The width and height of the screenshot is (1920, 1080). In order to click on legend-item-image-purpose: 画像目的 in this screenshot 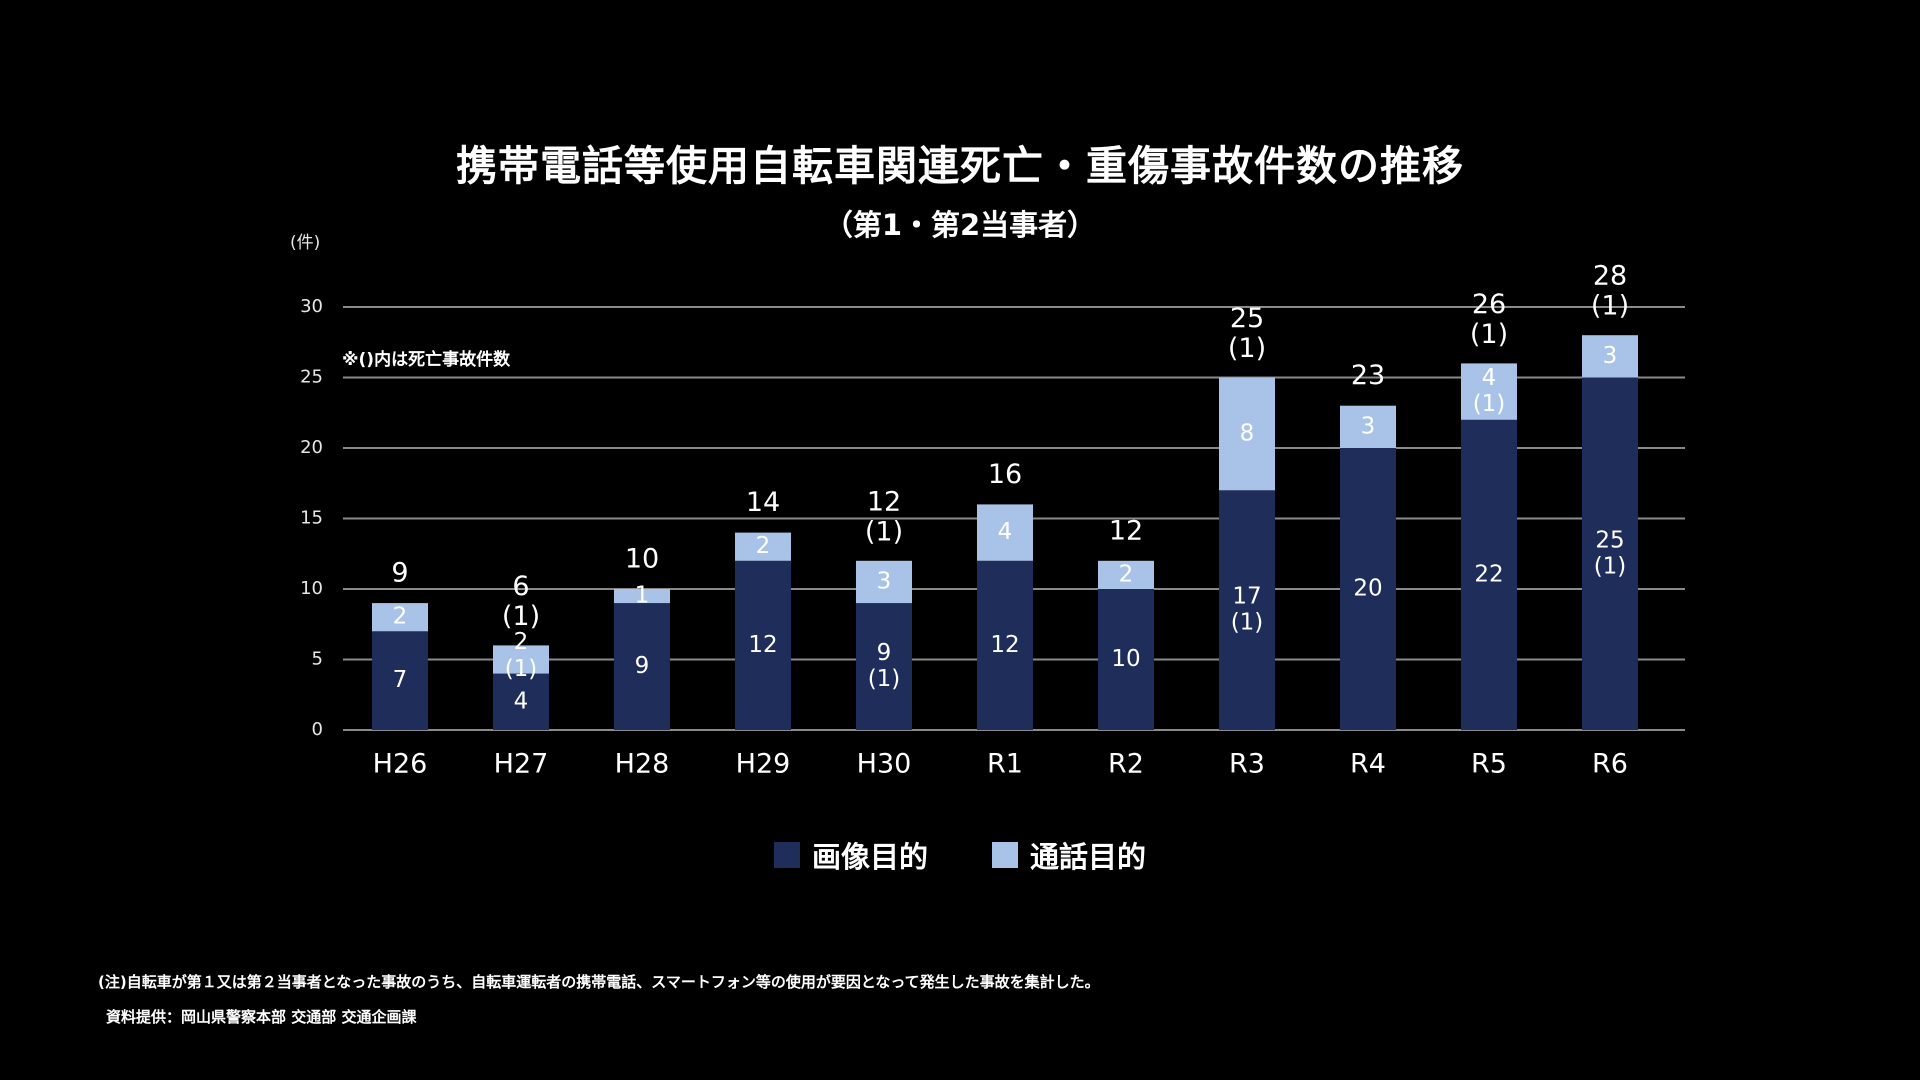, I will do `click(850, 855)`.